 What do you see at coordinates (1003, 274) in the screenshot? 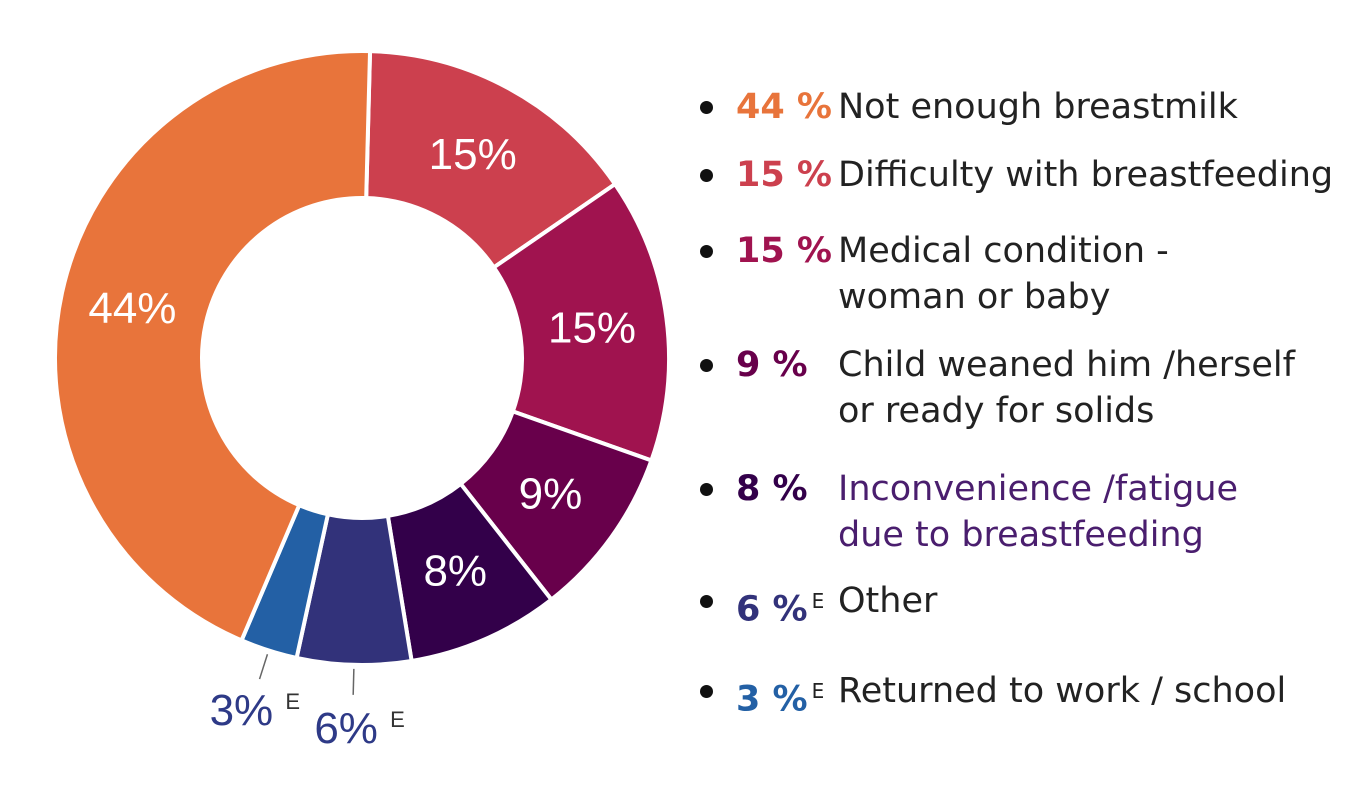
I see `legend-label: Medical condition - woman or baby` at bounding box center [1003, 274].